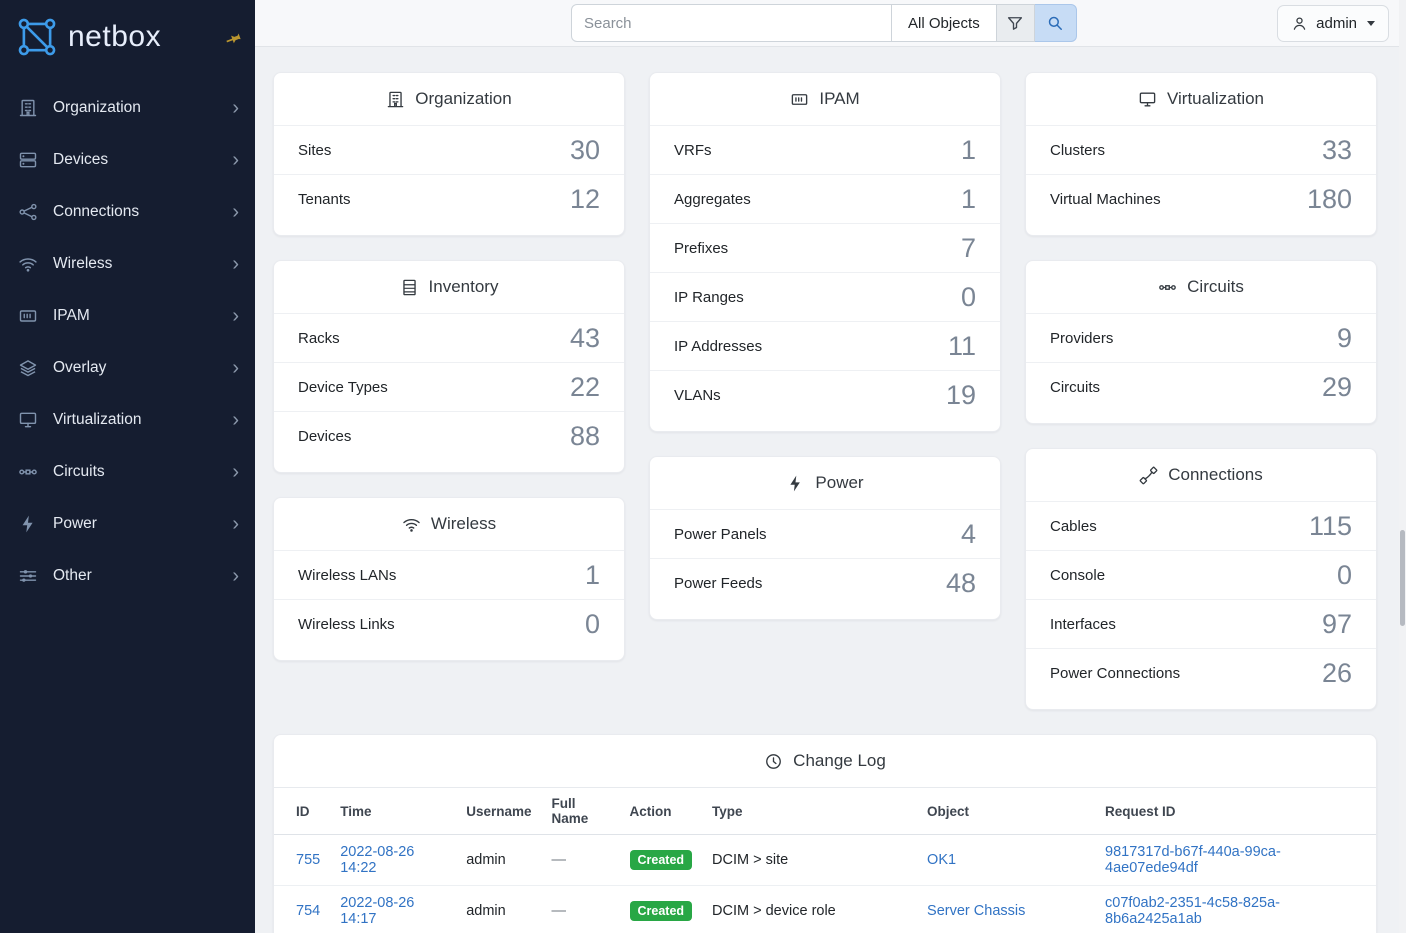  I want to click on user-menu-button: admin, so click(1333, 23).